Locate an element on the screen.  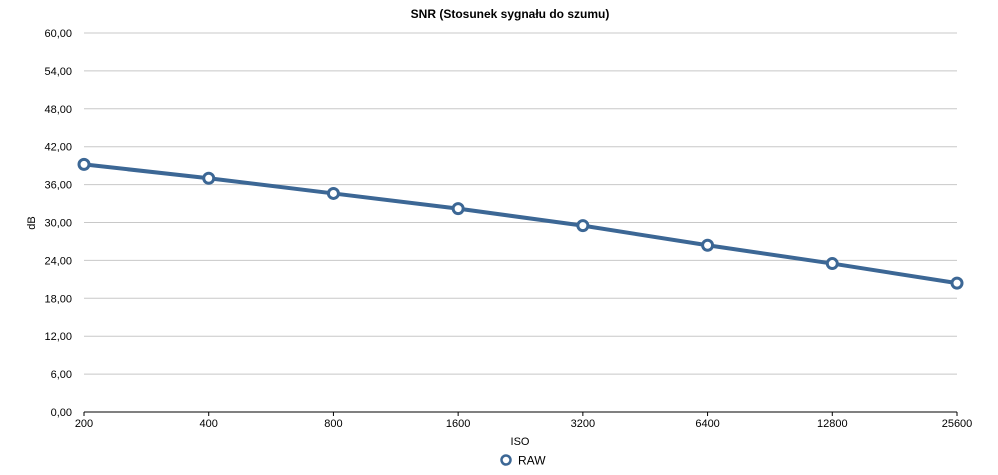
x-tick-label: 1600 is located at coordinates (458, 424).